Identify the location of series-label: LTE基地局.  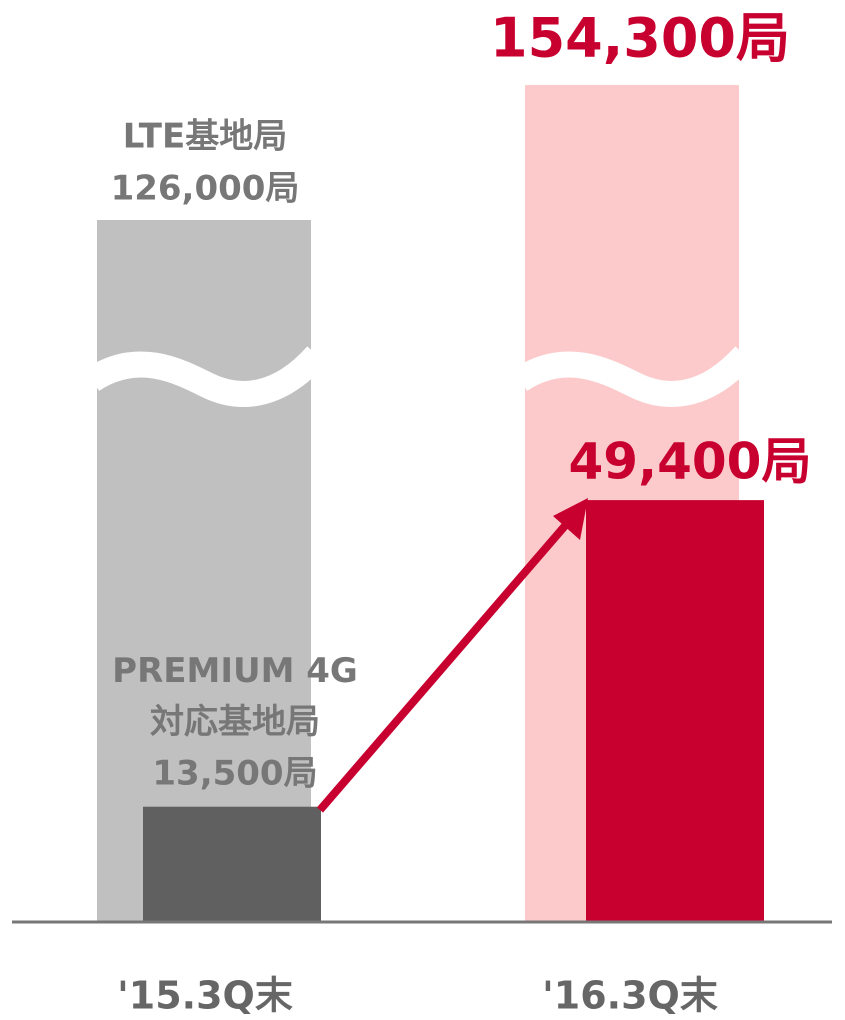
(205, 137).